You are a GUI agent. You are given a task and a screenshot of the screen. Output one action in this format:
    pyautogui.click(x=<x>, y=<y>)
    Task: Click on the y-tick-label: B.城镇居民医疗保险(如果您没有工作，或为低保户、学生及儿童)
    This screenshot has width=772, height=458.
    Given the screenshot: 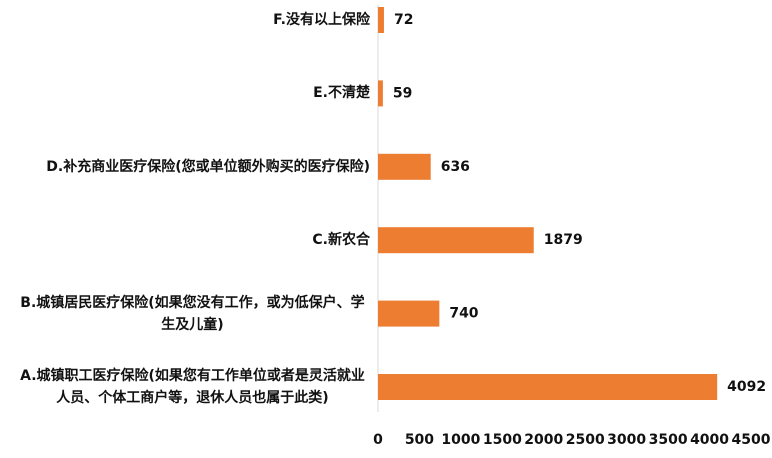 What is the action you would take?
    pyautogui.click(x=192, y=313)
    